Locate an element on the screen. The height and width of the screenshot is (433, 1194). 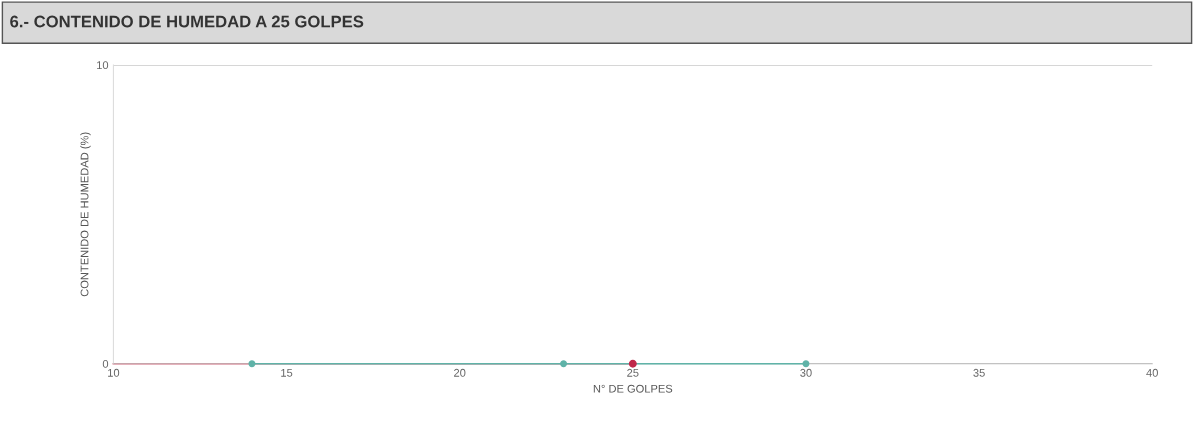
chart-title: 6.- CONTENIDO DE HUMEDAD A 25 GOLPES is located at coordinates (187, 21).